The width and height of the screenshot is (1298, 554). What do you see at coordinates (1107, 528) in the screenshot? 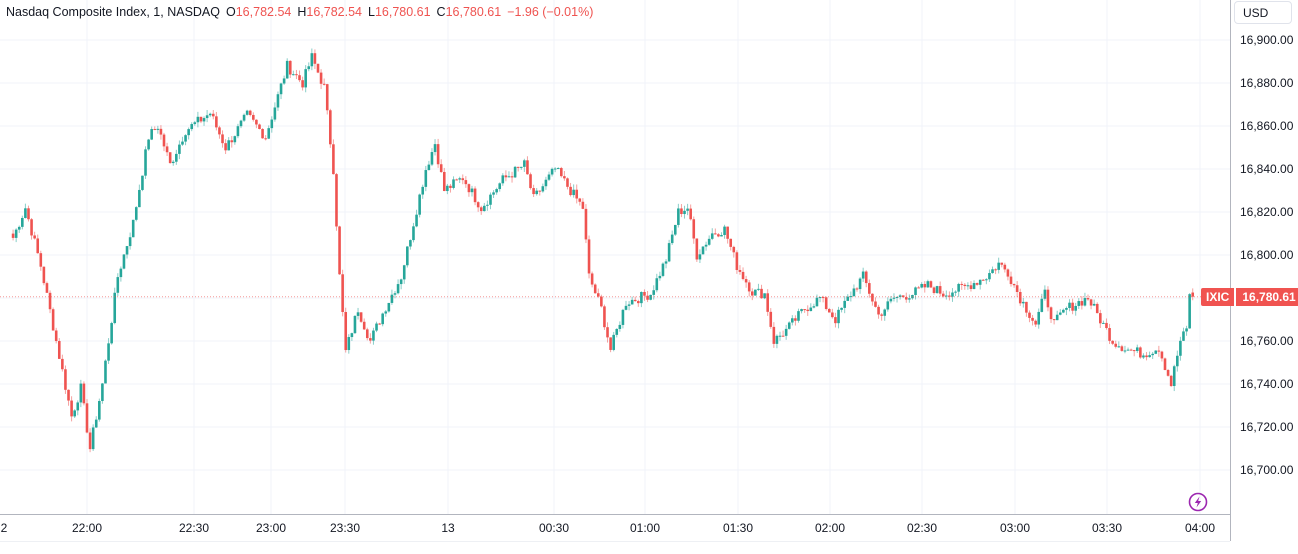
I see `time-label: 03:30` at bounding box center [1107, 528].